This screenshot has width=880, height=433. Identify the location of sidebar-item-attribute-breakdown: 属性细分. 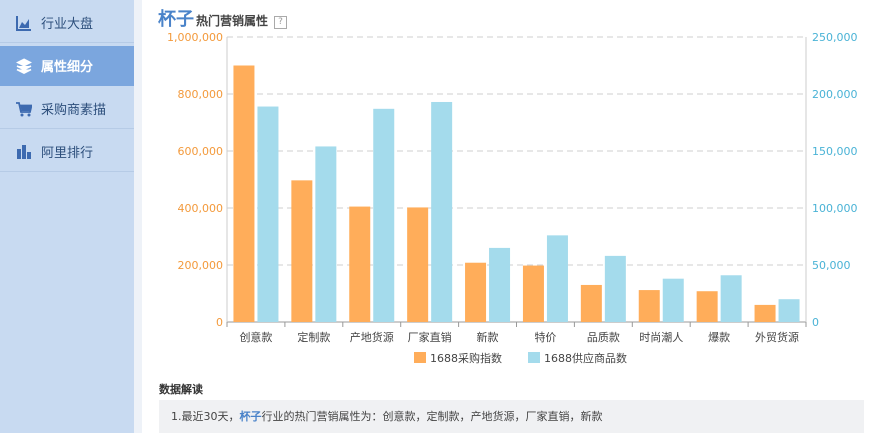
(67, 66).